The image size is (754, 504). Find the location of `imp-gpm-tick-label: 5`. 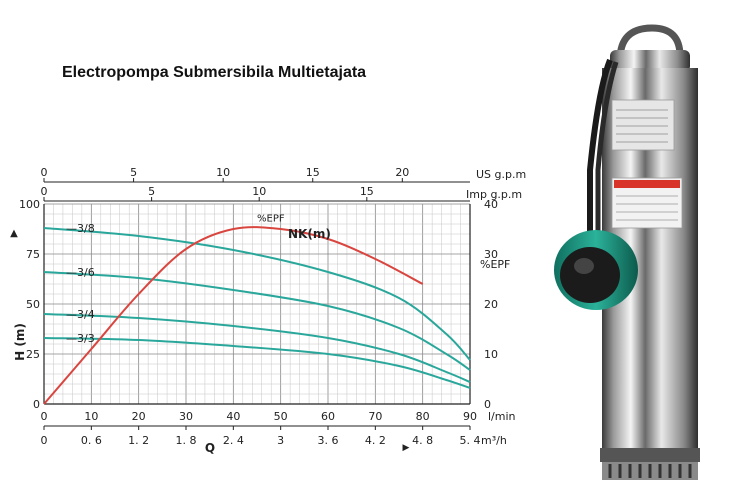

imp-gpm-tick-label: 5 is located at coordinates (151, 191).